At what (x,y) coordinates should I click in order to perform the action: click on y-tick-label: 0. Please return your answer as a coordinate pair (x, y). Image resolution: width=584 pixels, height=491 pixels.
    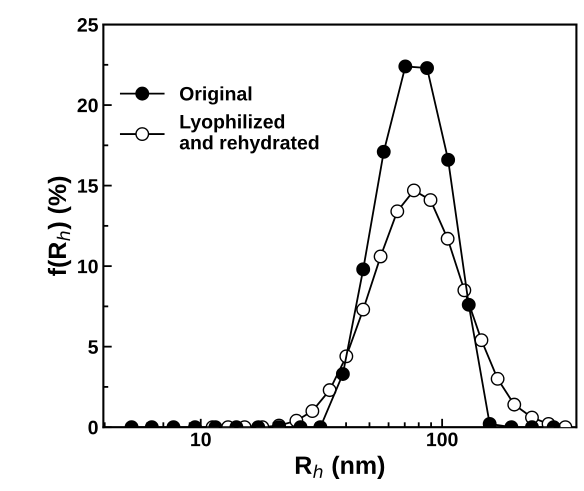
    Looking at the image, I should click on (93, 427).